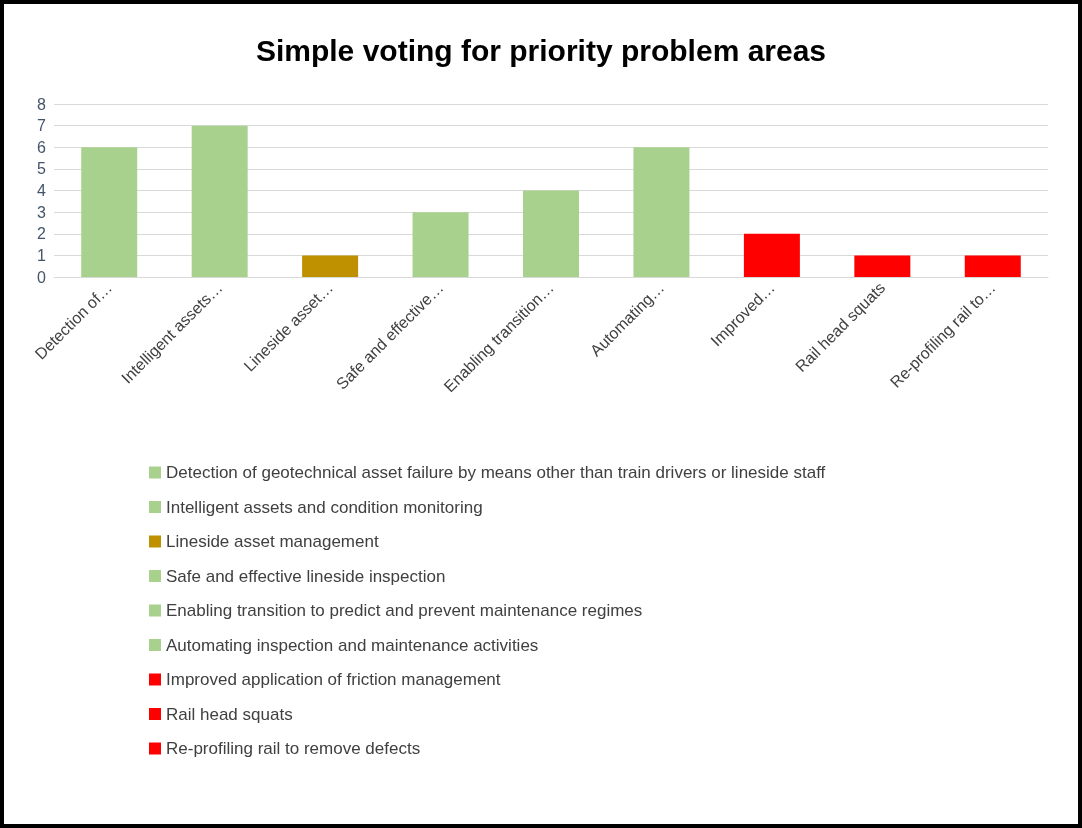  Describe the element at coordinates (42, 212) in the screenshot. I see `y-tick-label: 3` at that location.